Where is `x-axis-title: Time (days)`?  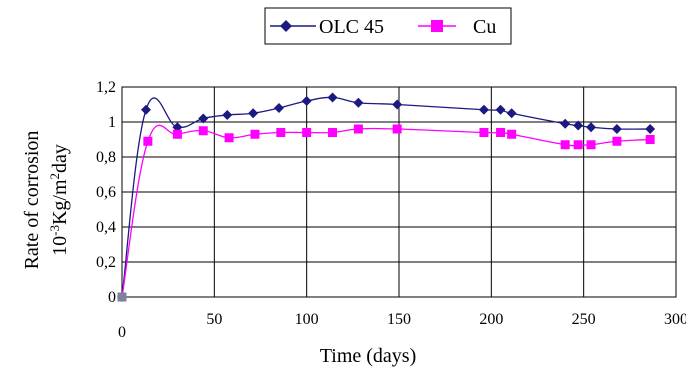 x-axis-title: Time (days) is located at coordinates (368, 356).